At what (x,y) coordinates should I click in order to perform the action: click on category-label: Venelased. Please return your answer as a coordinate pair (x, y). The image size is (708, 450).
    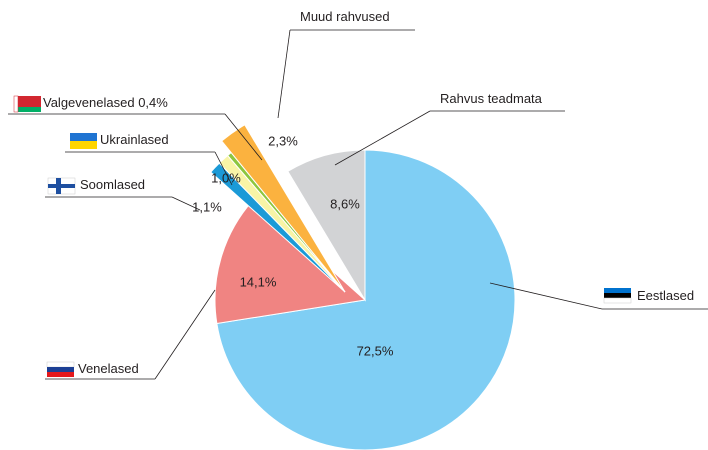
    Looking at the image, I should click on (108, 368).